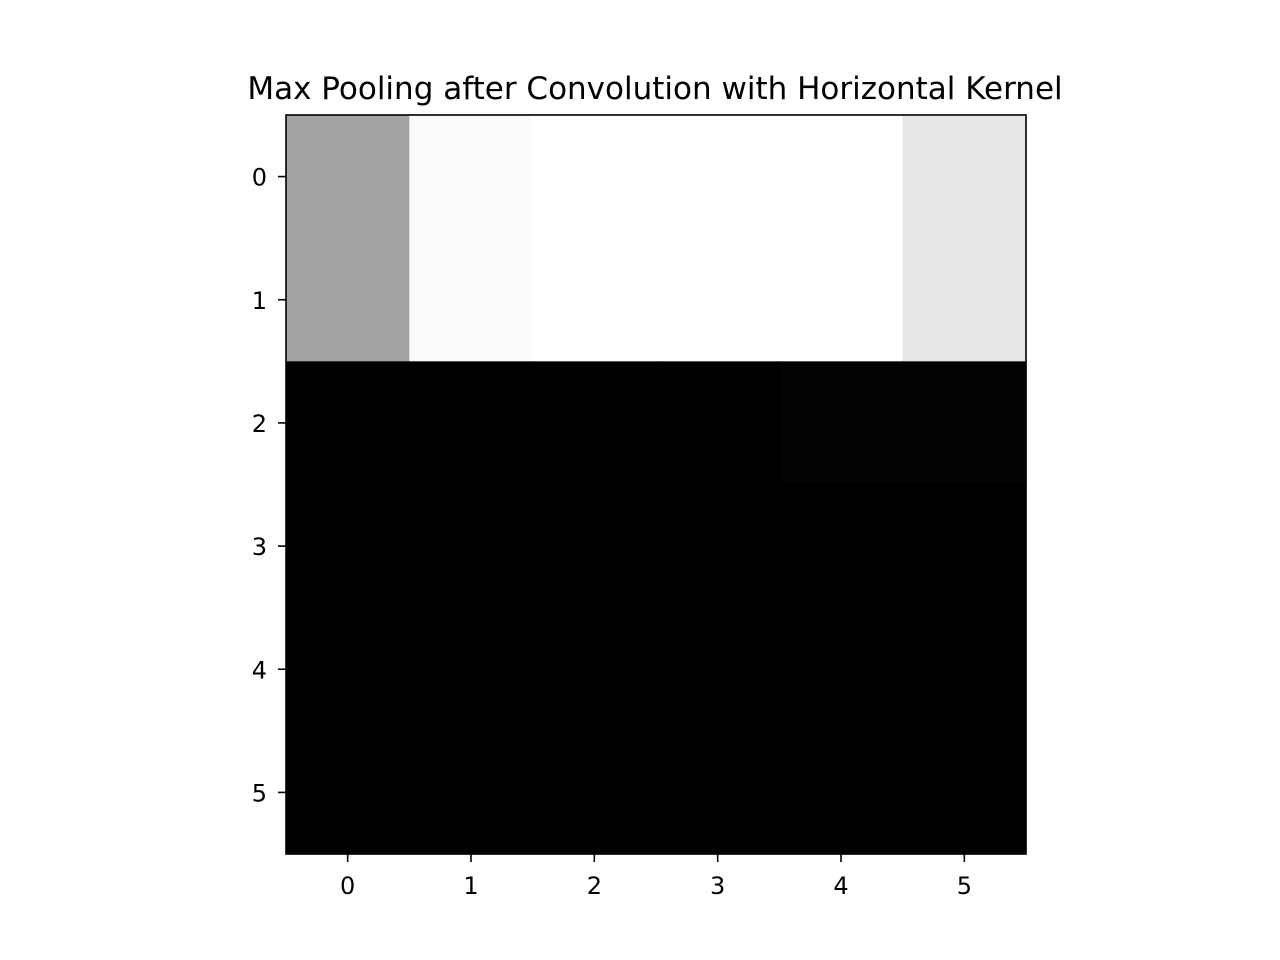 The image size is (1280, 960). What do you see at coordinates (964, 300) in the screenshot?
I see `heatmap-cell-r1-c5` at bounding box center [964, 300].